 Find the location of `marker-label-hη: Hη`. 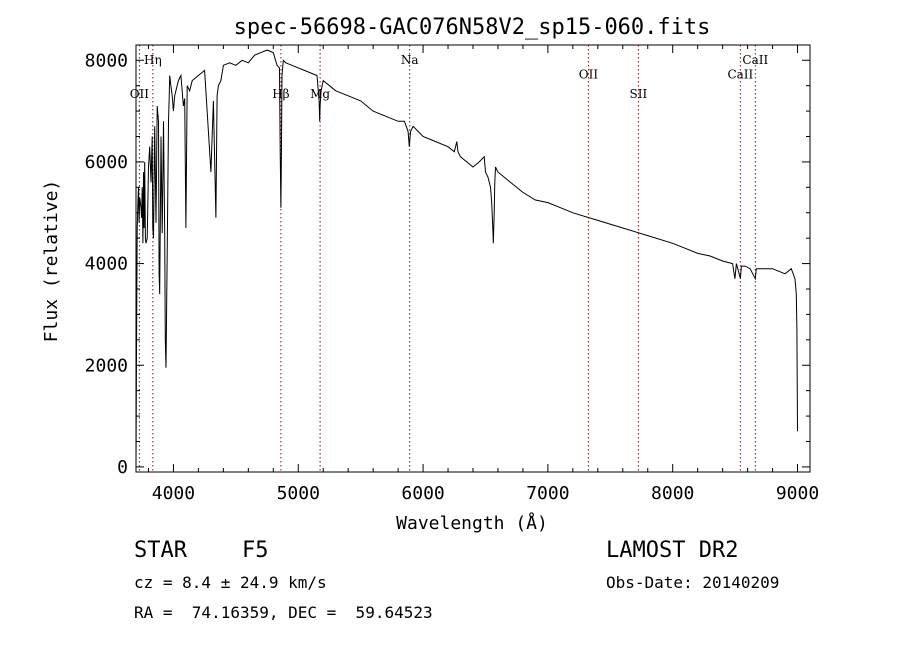

marker-label-hη: Hη is located at coordinates (153, 60).